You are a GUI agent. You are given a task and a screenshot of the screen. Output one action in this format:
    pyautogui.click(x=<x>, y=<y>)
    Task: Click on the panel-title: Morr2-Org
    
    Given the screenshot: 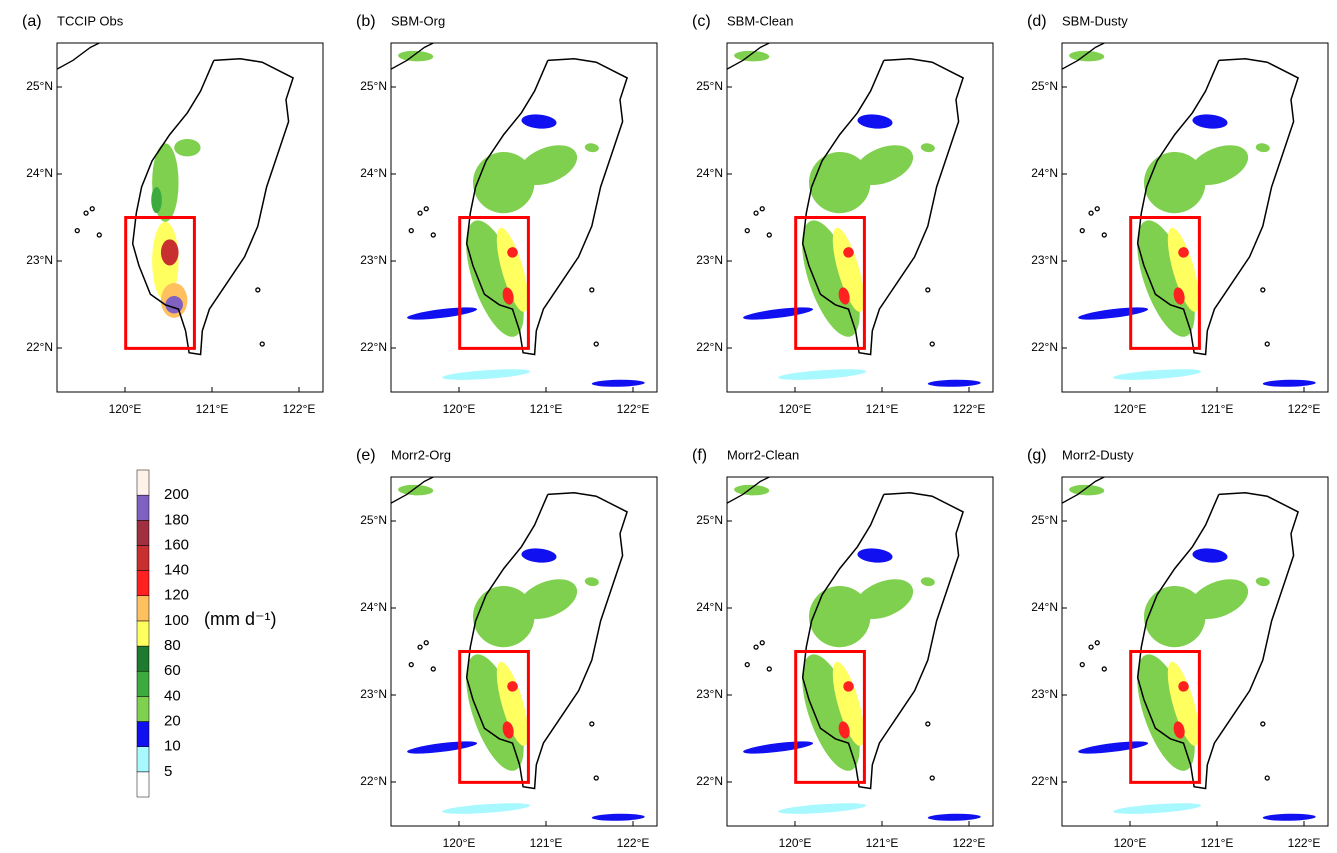 What is the action you would take?
    pyautogui.click(x=421, y=454)
    